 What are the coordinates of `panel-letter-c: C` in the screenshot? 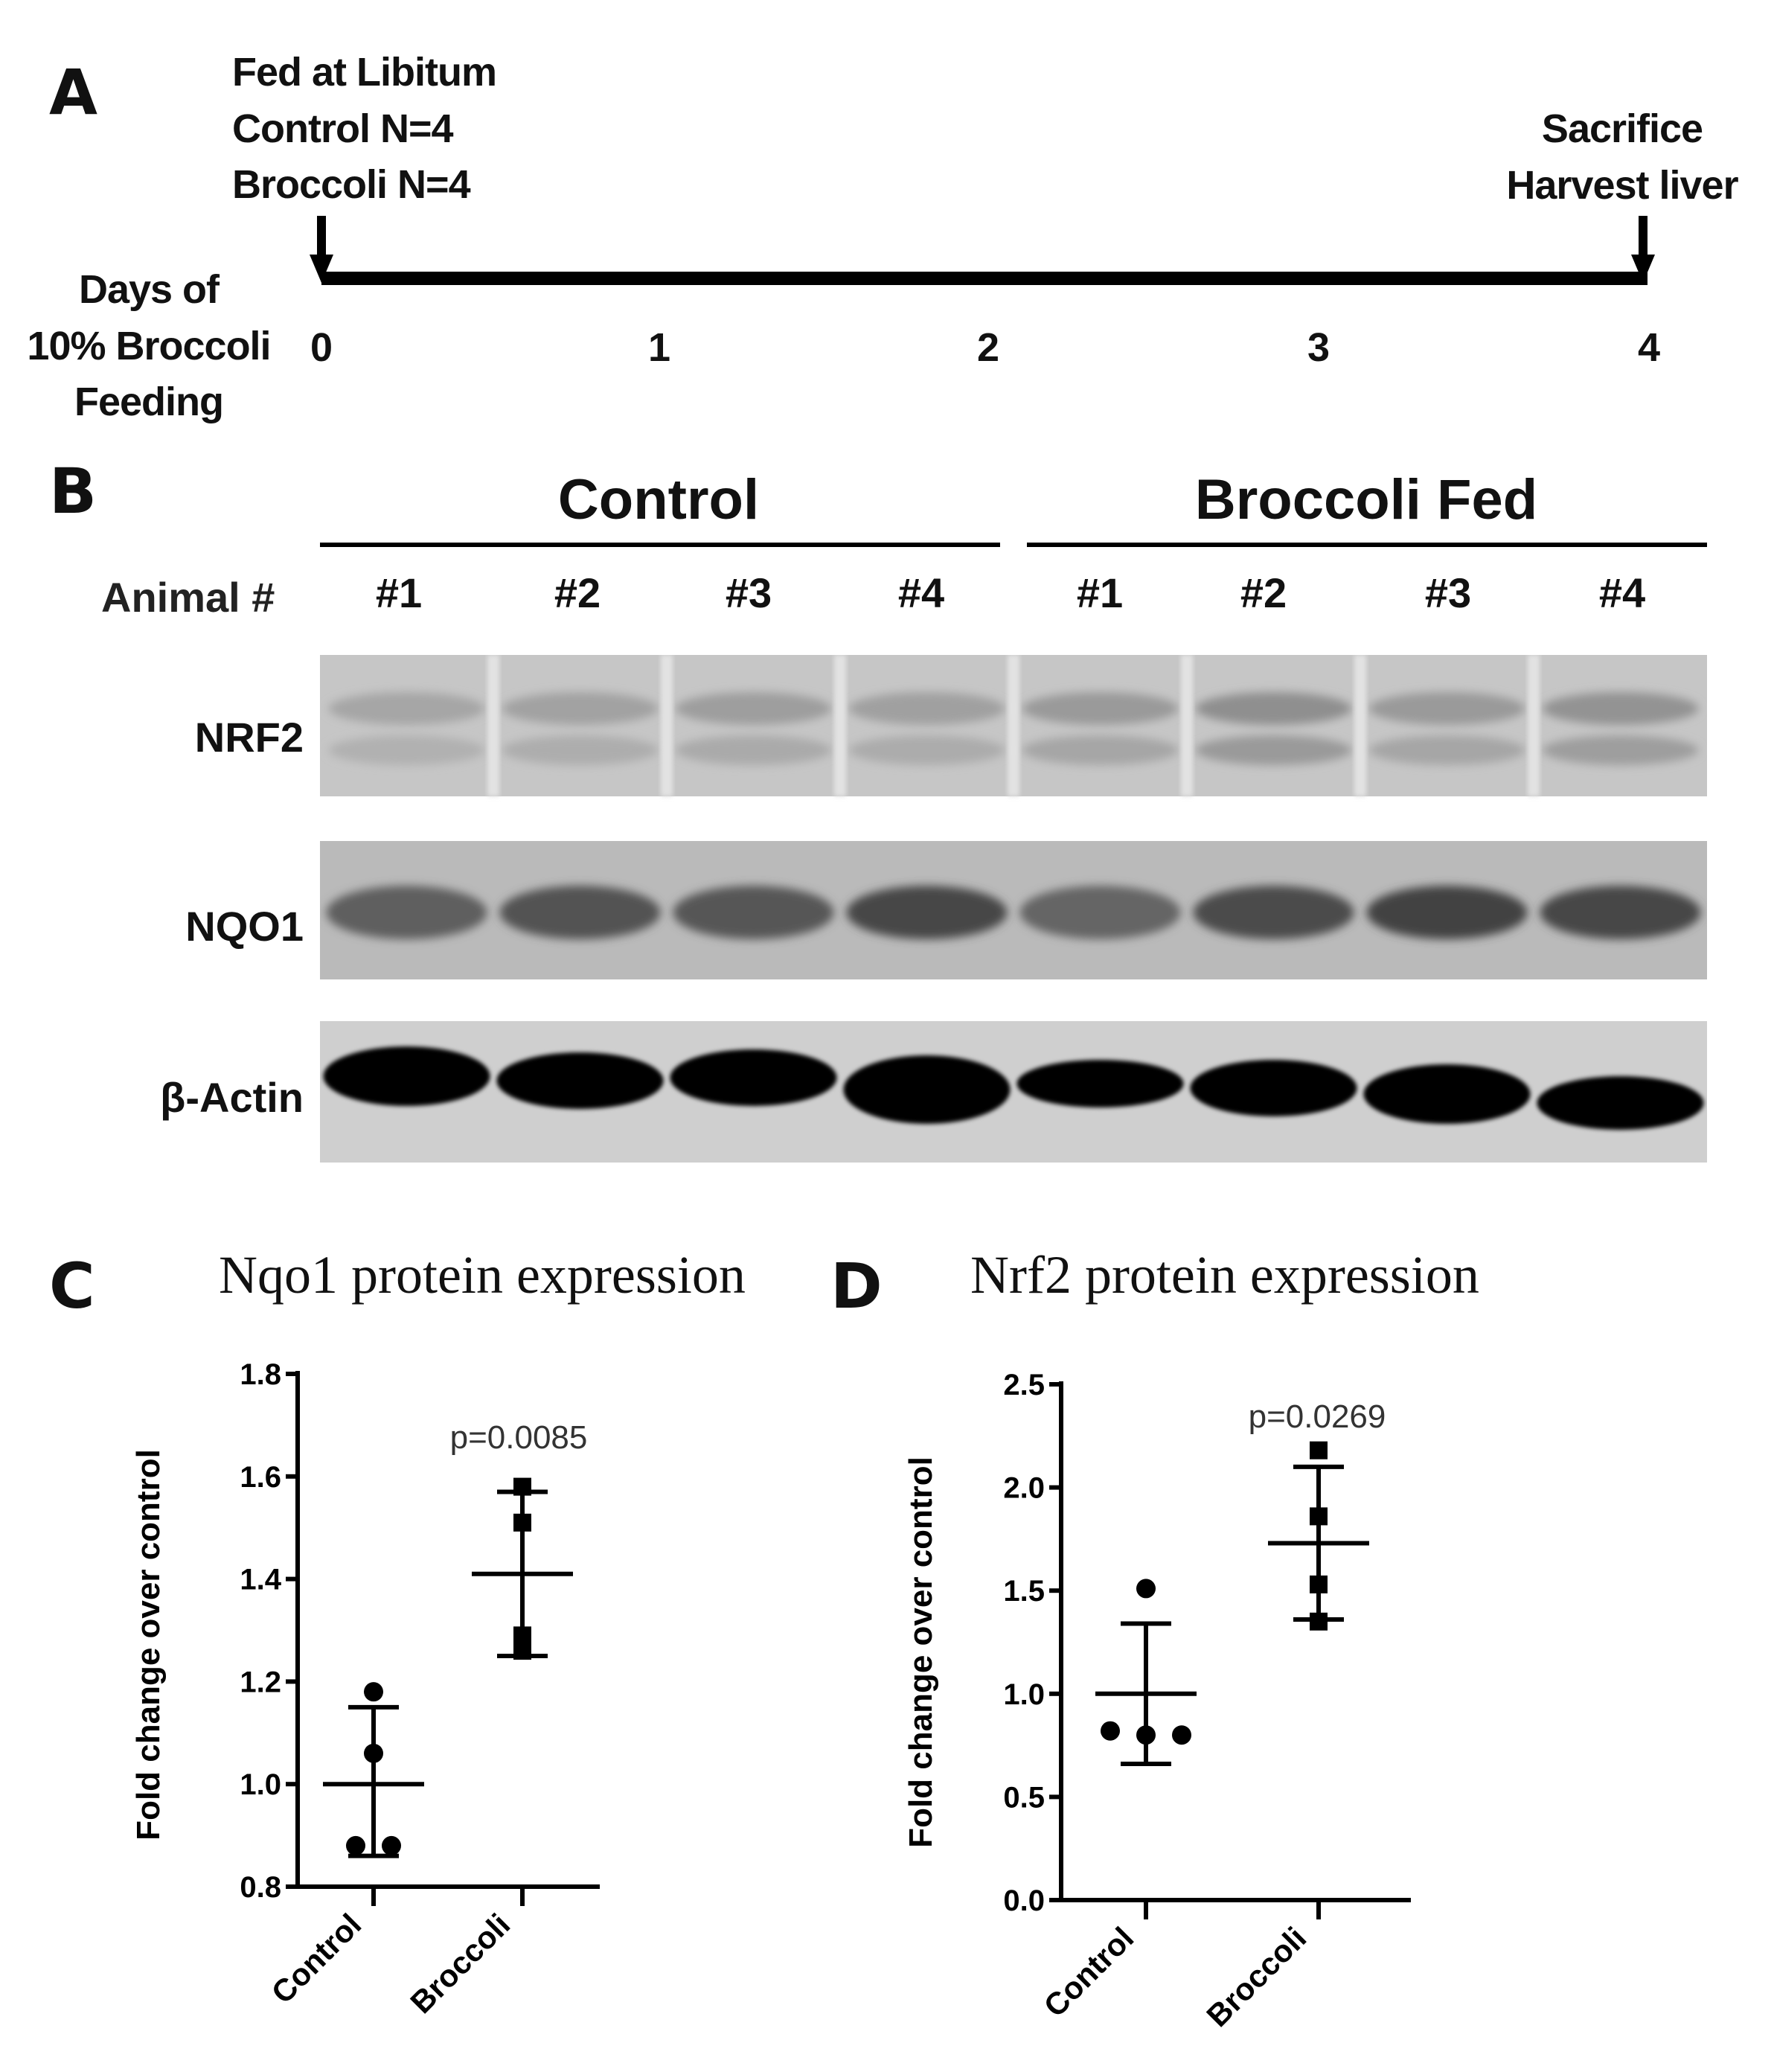 It's located at (72, 1286).